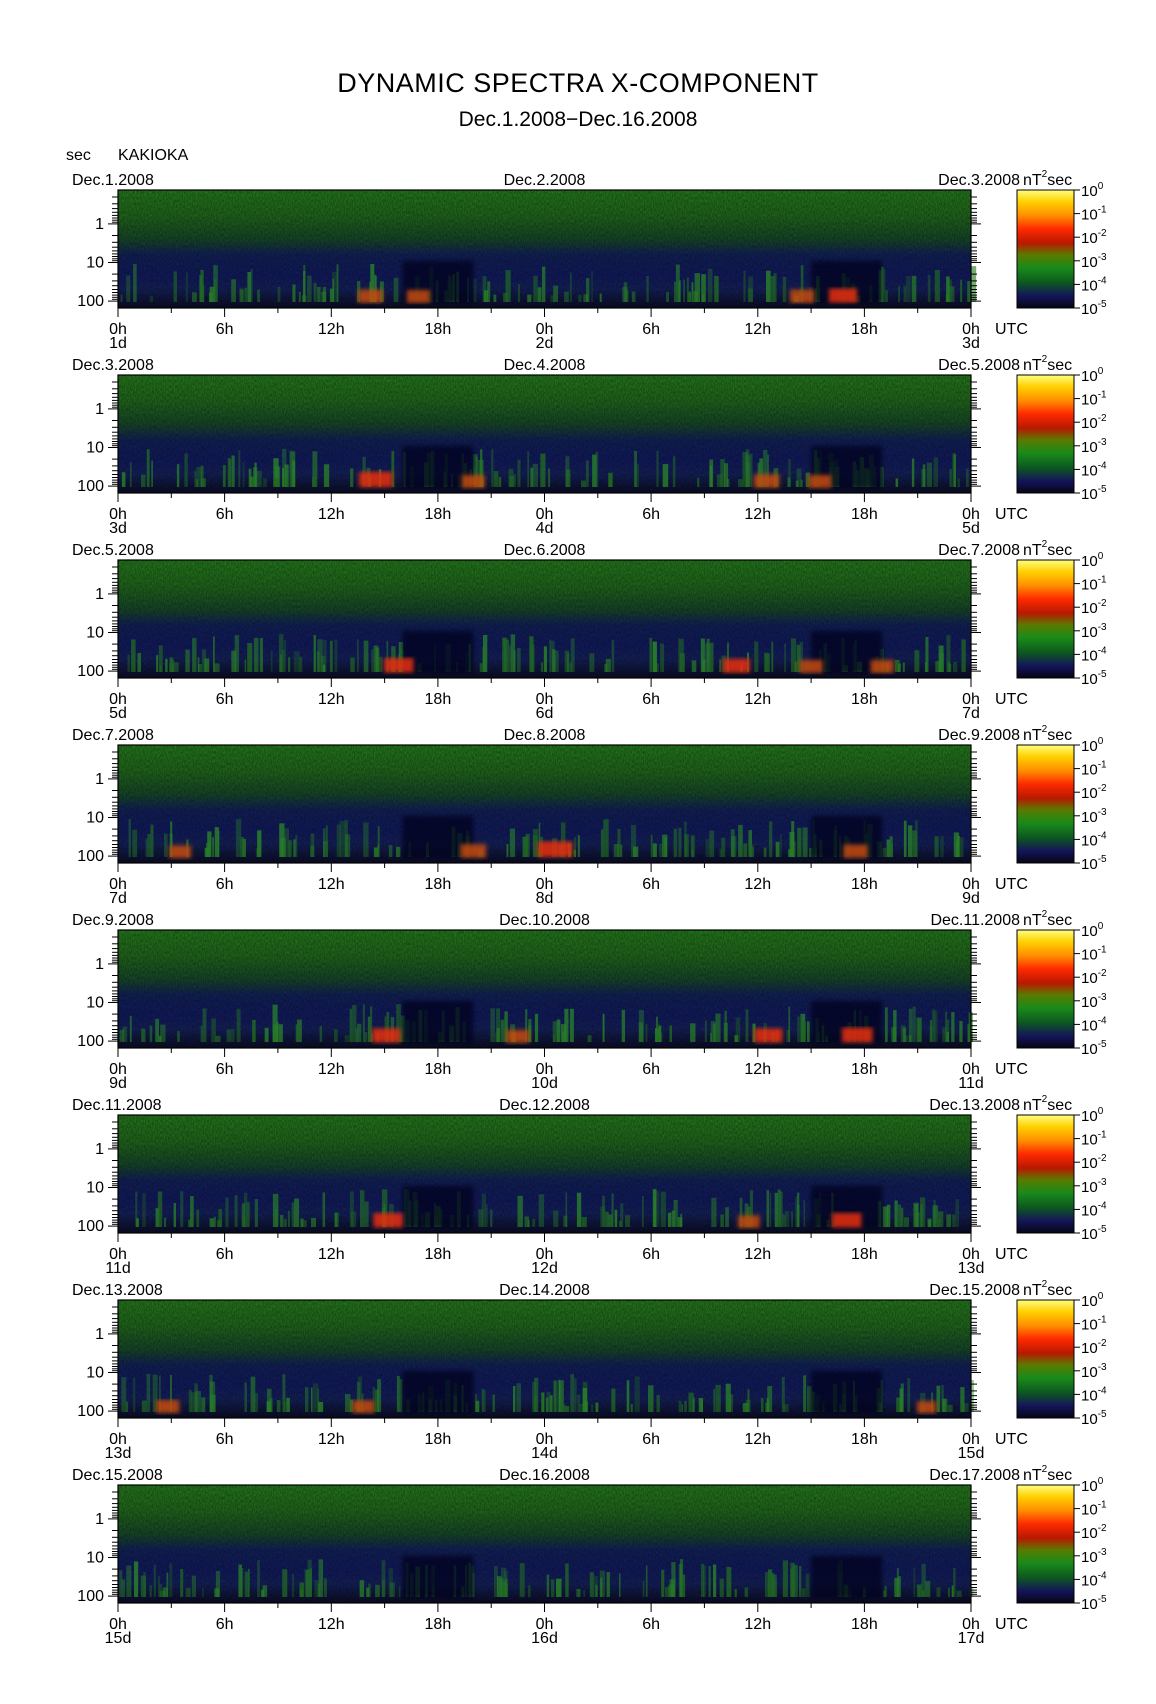 The width and height of the screenshot is (1156, 1704). Describe the element at coordinates (544, 804) in the screenshot. I see `y-minor-ticks` at that location.